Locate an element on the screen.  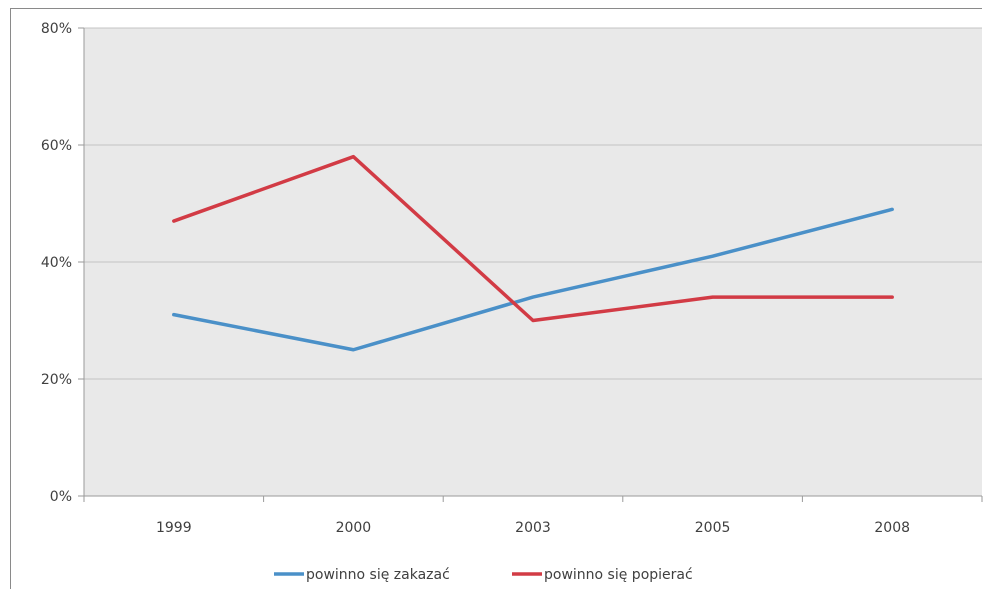
legend-label-2: powinno się popierać is located at coordinates (618, 575).